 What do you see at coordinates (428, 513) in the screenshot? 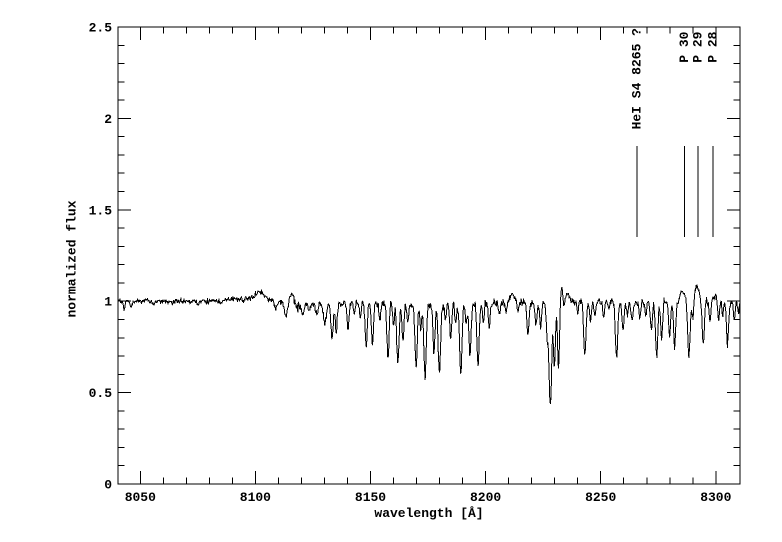
I see `svg-text: wavelength [Å]` at bounding box center [428, 513].